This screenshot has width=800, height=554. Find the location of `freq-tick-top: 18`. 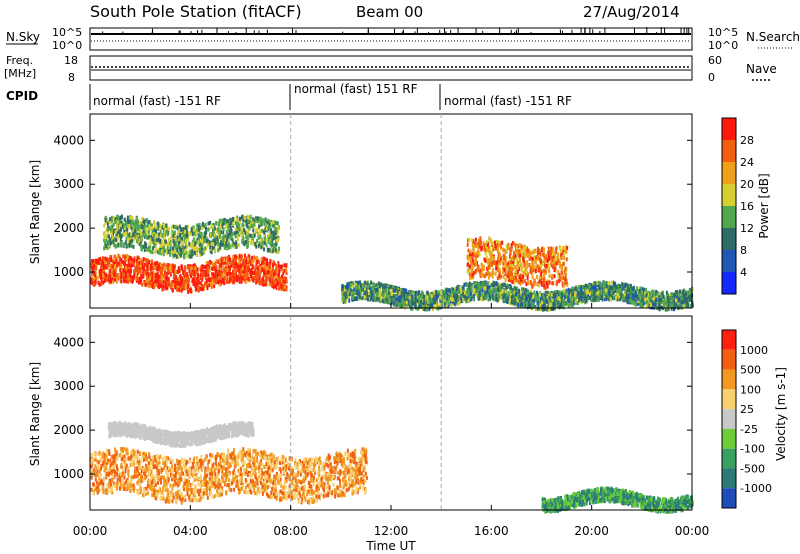

freq-tick-top: 18 is located at coordinates (71, 60).